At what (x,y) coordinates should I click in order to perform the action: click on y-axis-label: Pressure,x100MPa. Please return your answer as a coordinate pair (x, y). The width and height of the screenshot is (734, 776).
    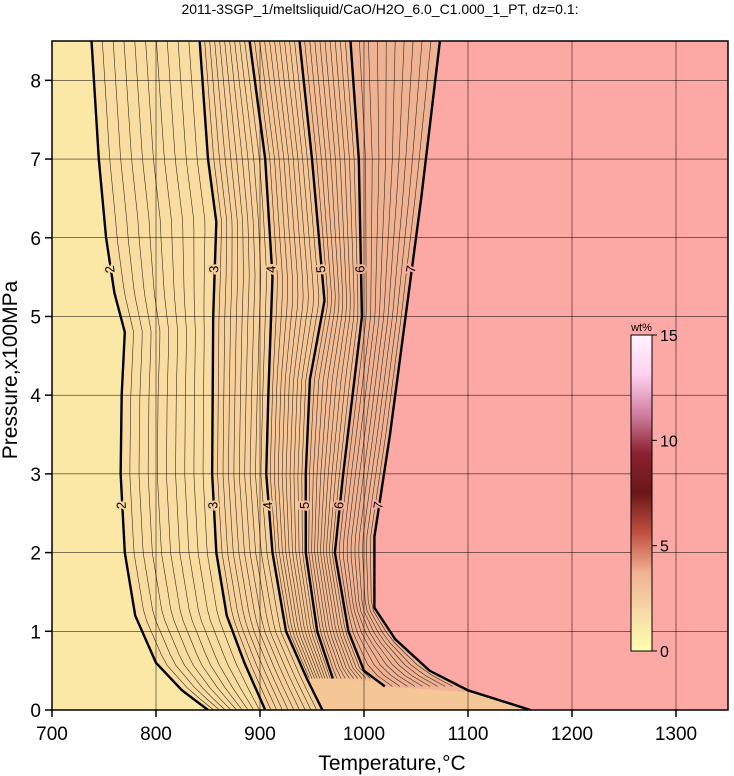
    Looking at the image, I should click on (11, 369).